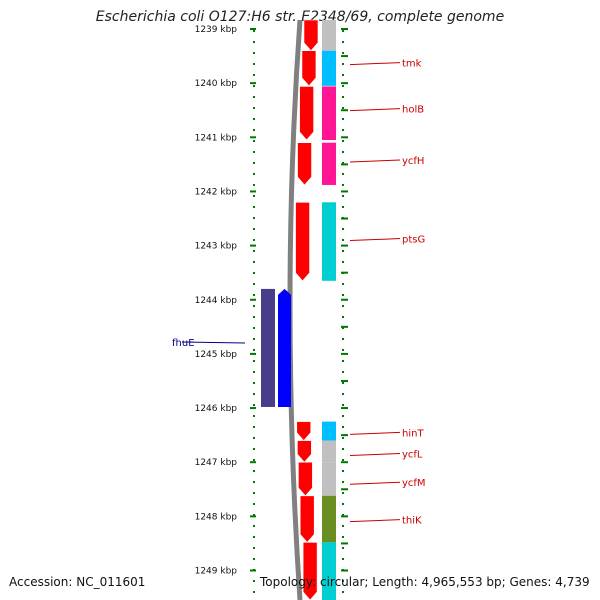 This screenshot has height=600, width=600. I want to click on gene-label: ycfM, so click(414, 483).